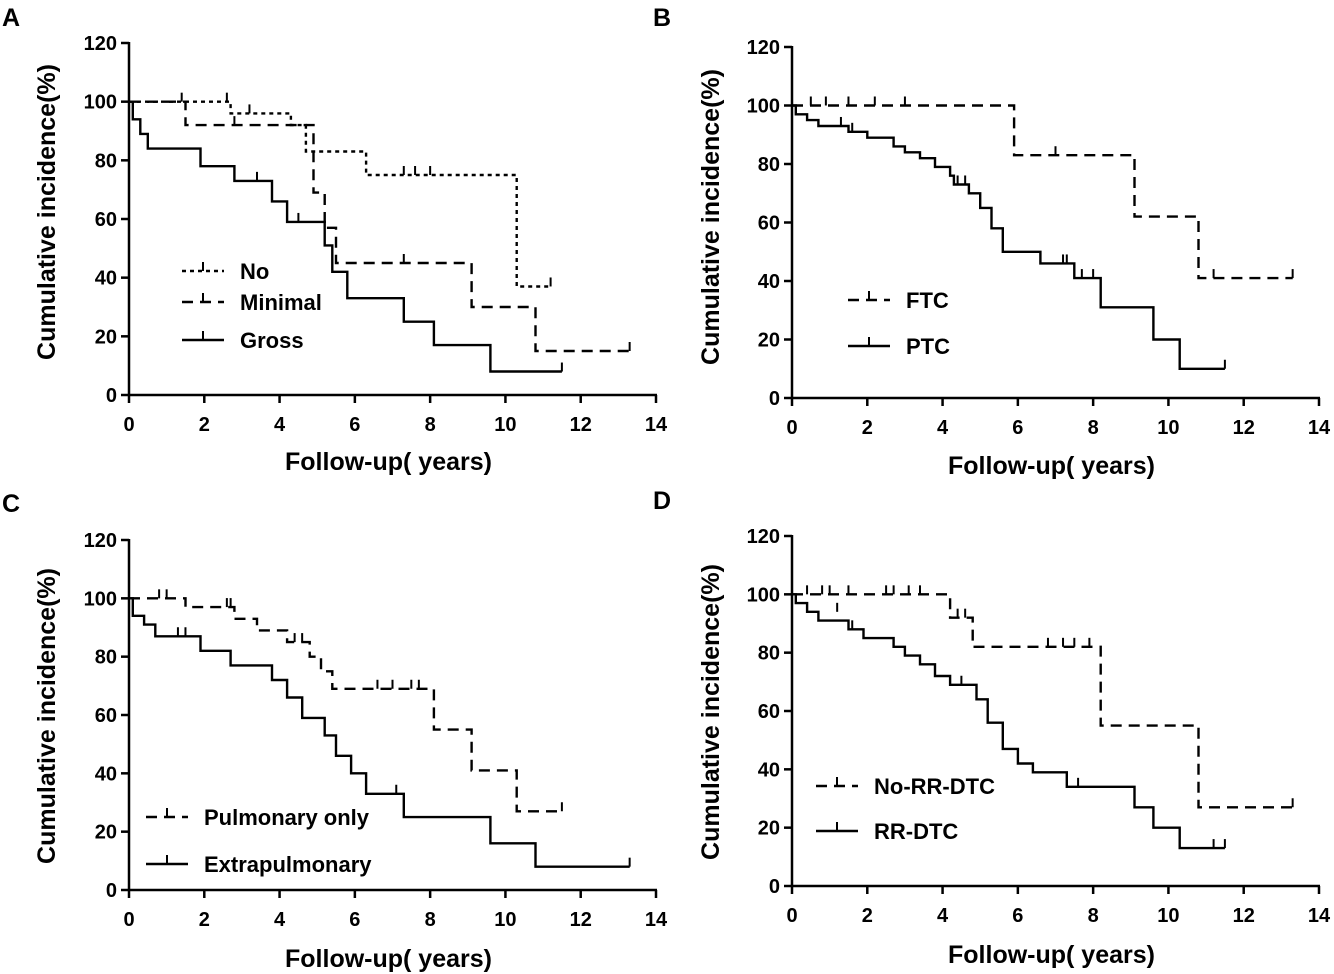  I want to click on panel-a-axes, so click(389, 222).